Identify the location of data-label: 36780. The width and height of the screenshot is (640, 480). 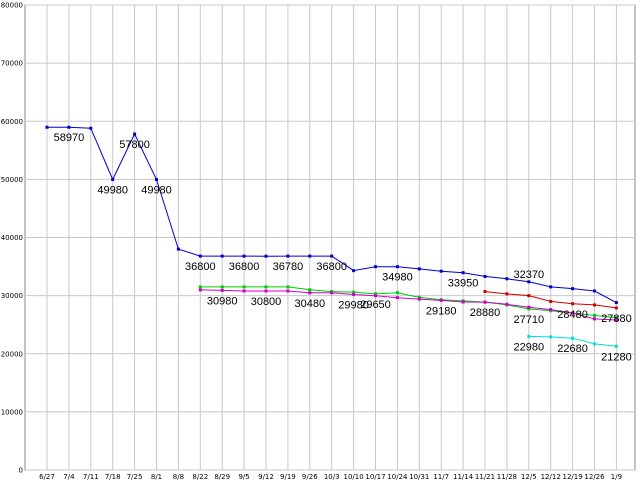
(288, 267).